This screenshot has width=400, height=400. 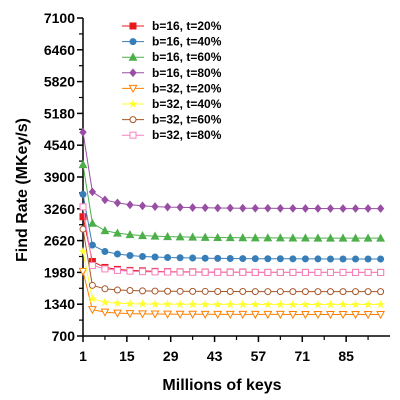 I want to click on y-tick-label: 3900, so click(x=59, y=177).